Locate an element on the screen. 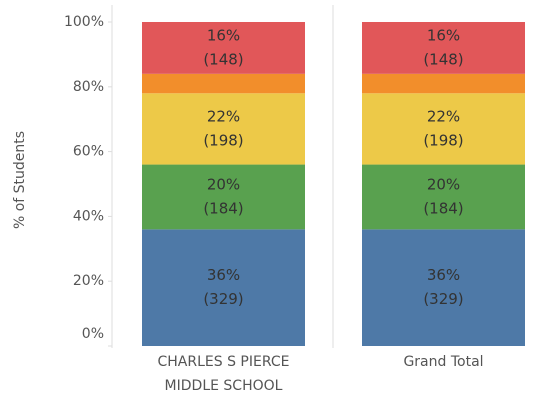 The width and height of the screenshot is (546, 401). y-tick-label: 0% is located at coordinates (93, 334).